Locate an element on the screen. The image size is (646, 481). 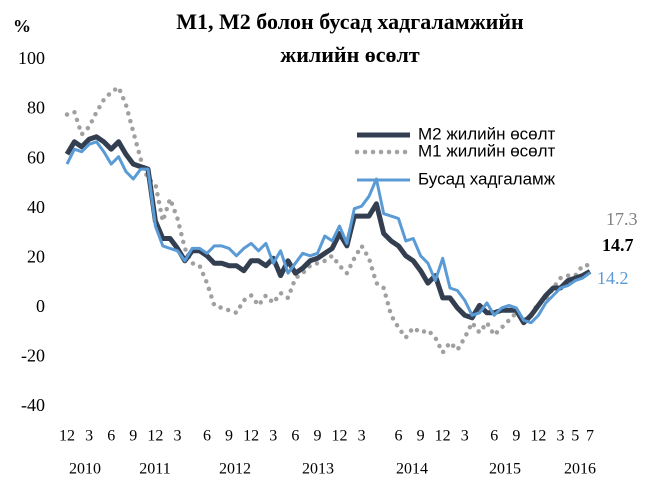
x-tick-label: 5 is located at coordinates (575, 436).